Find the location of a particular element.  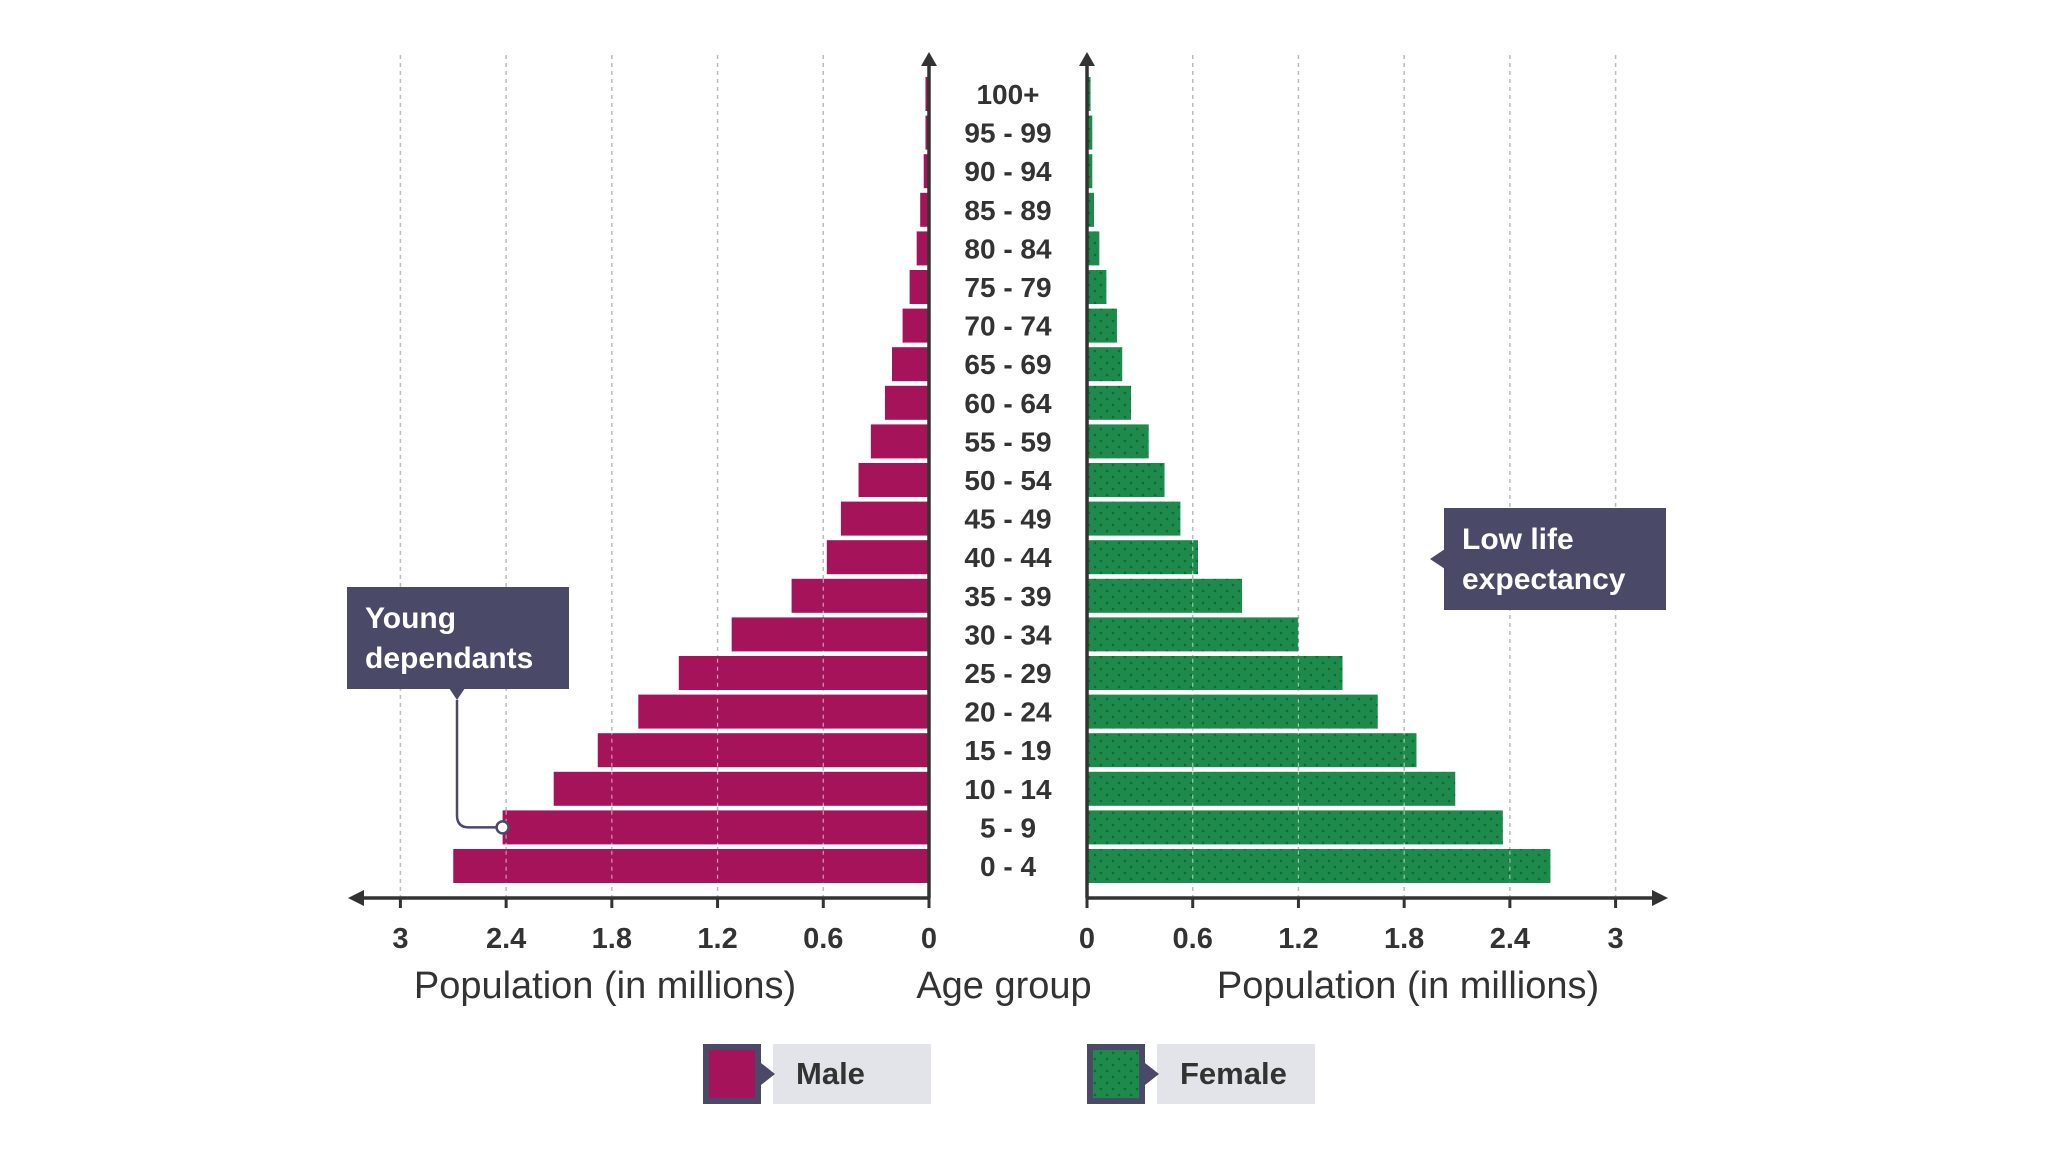

x-tick-label-left: 1.2 is located at coordinates (717, 939).